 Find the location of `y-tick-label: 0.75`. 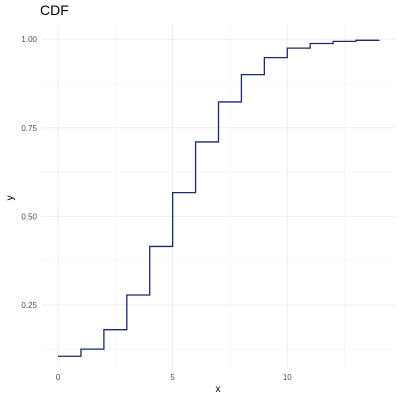

y-tick-label: 0.75 is located at coordinates (29, 128).